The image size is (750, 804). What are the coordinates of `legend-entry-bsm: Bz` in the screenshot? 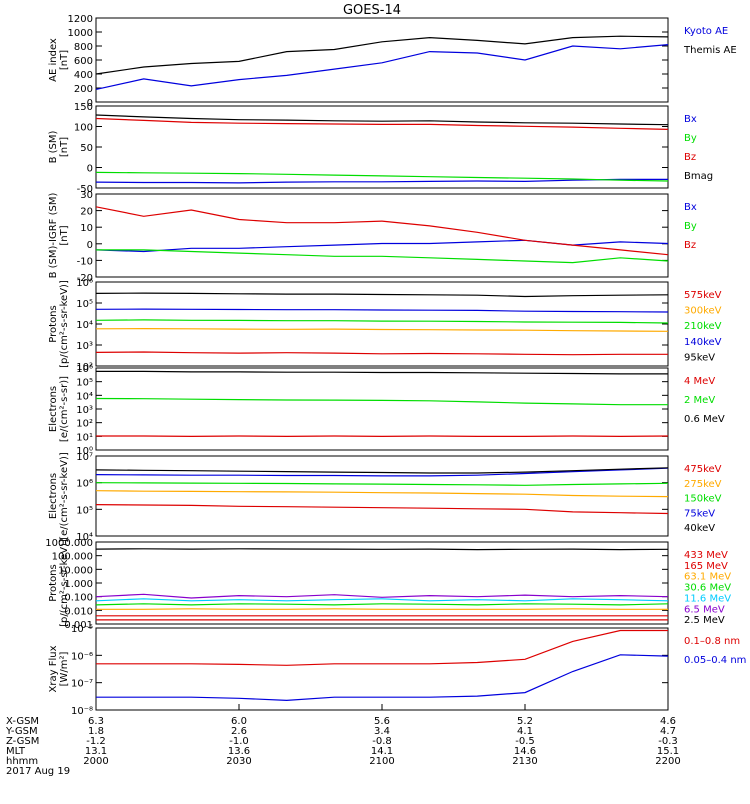 It's located at (690, 157).